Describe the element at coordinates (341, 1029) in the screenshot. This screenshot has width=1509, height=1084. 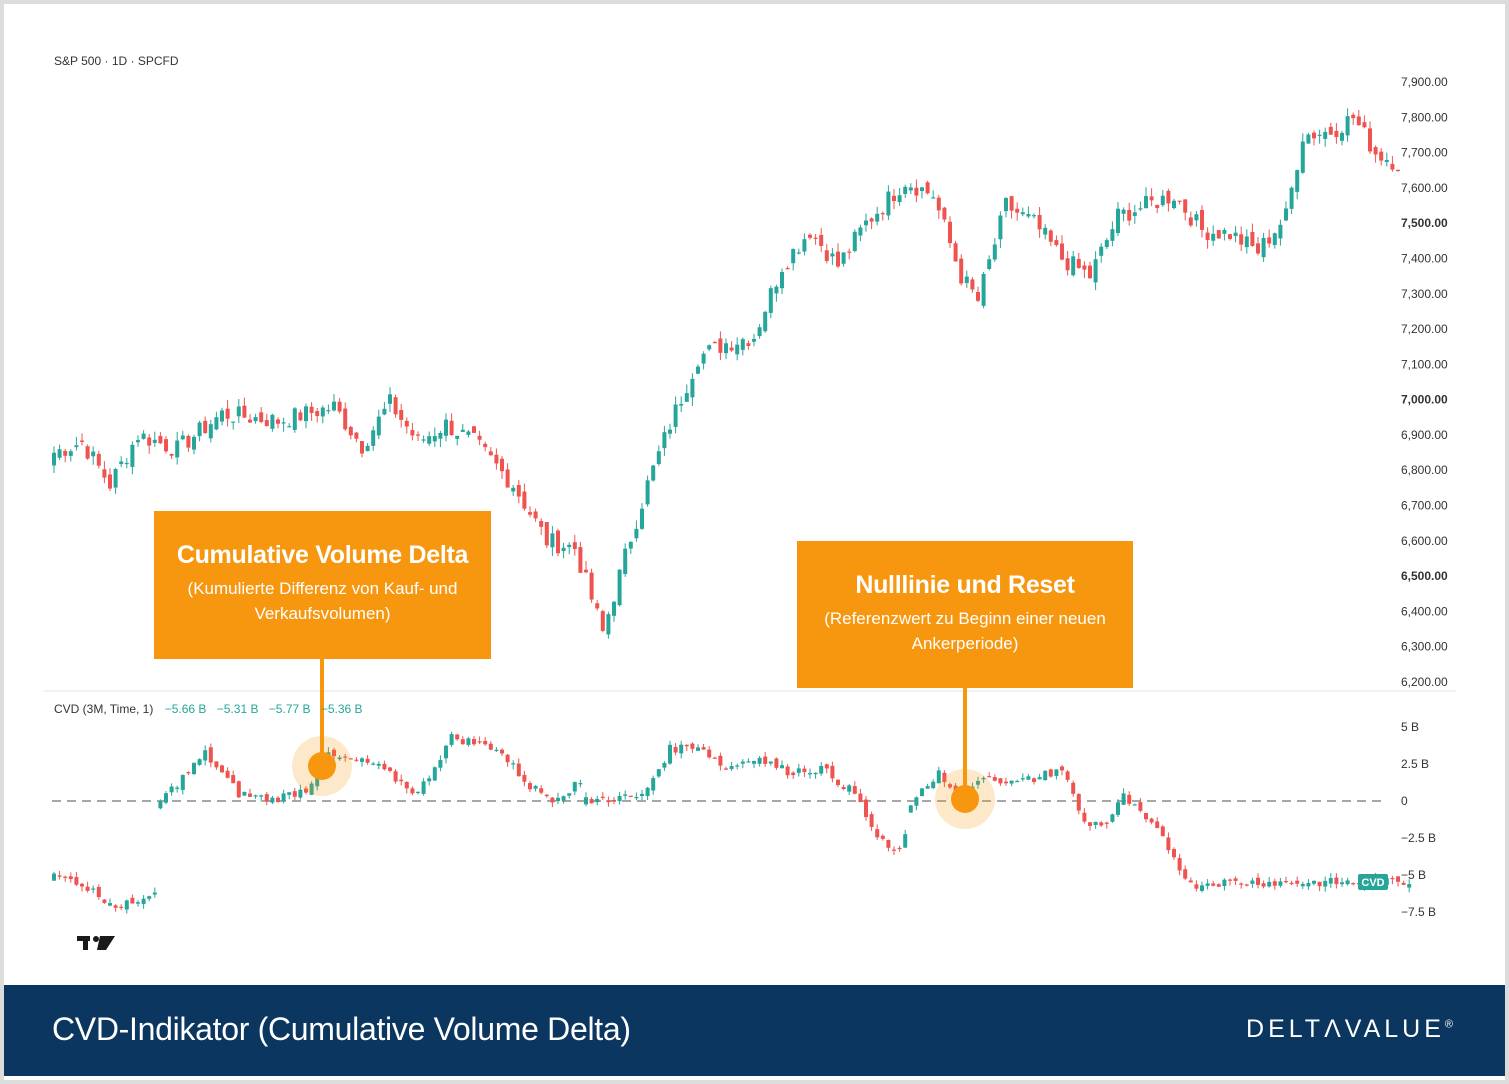
I see `footer-title: CVD-Indikator (Cumulative Volume Delta)` at that location.